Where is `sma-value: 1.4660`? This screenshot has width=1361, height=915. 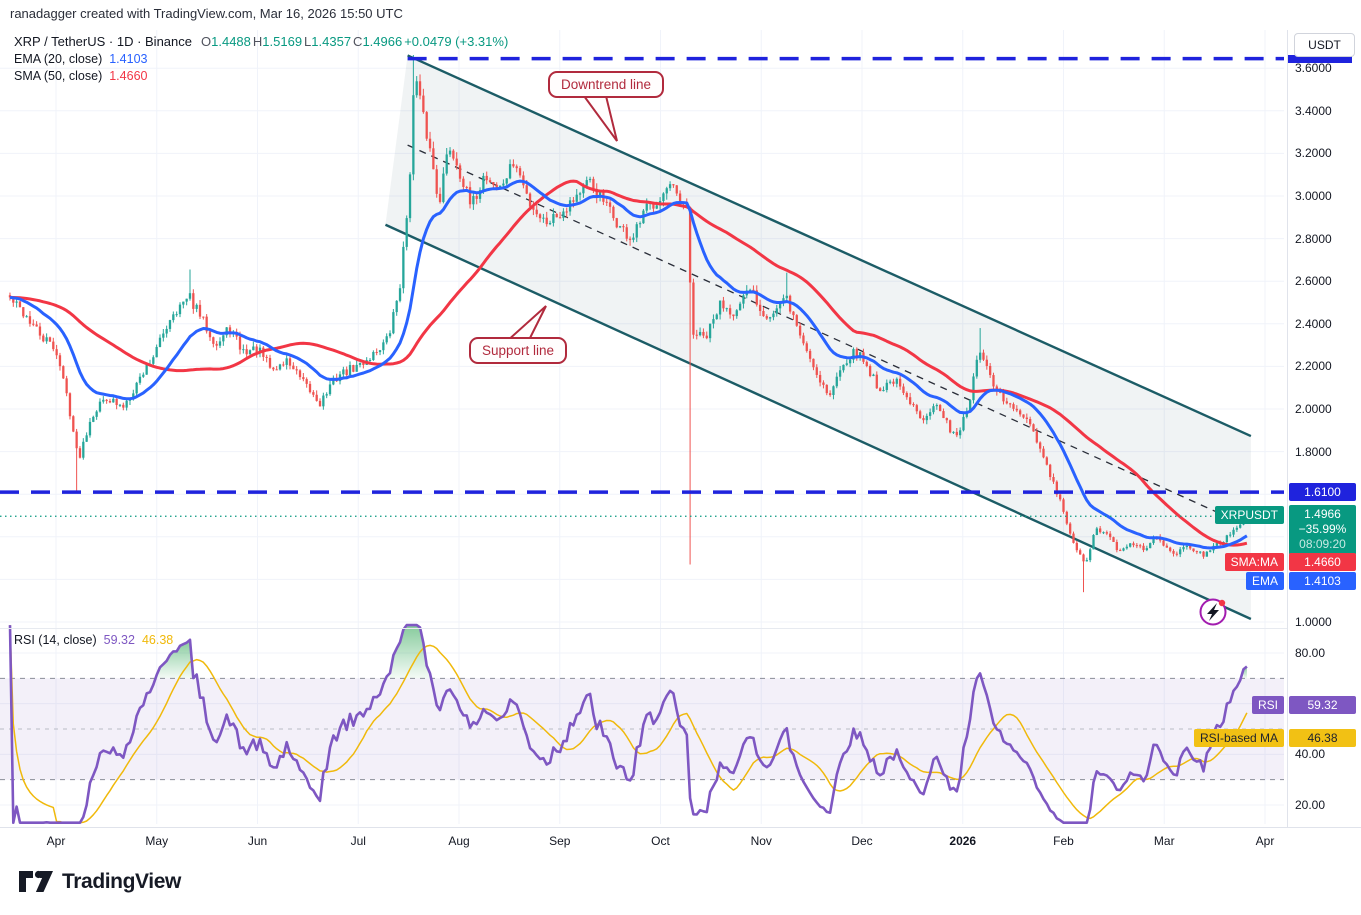
sma-value: 1.4660 is located at coordinates (128, 76).